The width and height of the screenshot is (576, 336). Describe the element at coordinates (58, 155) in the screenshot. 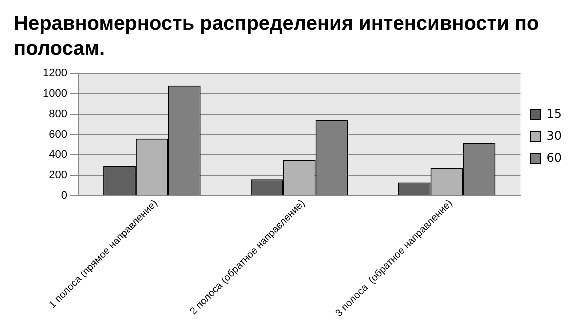

I see `y-tick-label: 400` at that location.